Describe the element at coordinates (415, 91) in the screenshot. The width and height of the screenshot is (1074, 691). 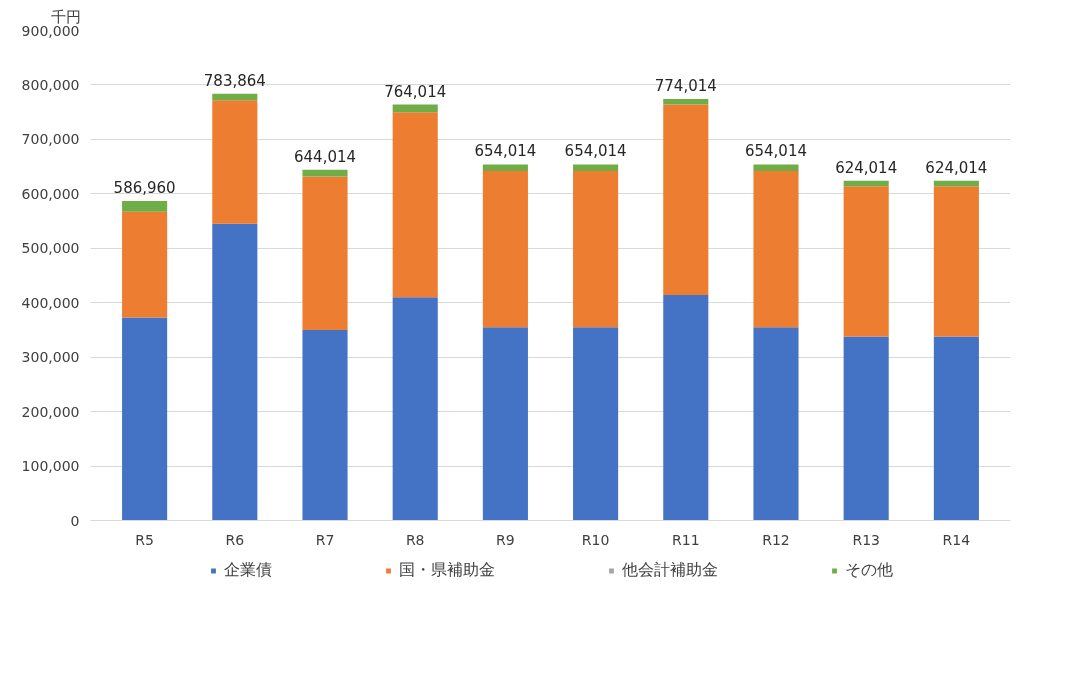
I see `total-label: 764,014` at that location.